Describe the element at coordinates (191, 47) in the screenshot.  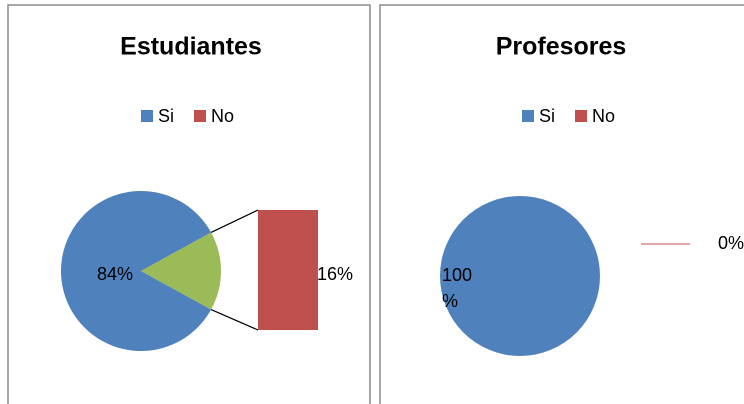
I see `chart-title: Estudiantes` at that location.